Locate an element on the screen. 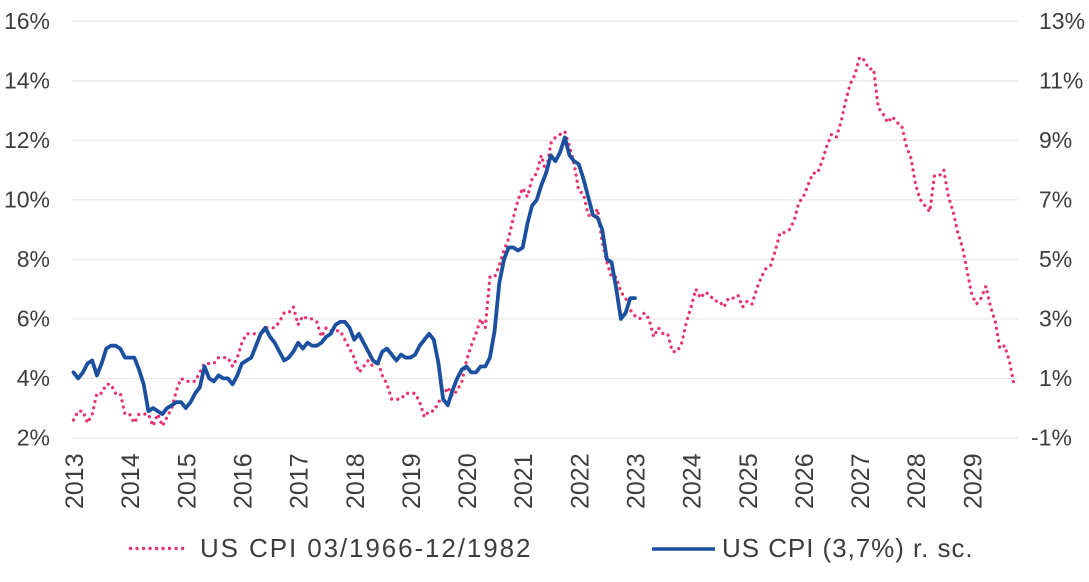 The width and height of the screenshot is (1089, 582). svg-text: 2013 is located at coordinates (75, 481).